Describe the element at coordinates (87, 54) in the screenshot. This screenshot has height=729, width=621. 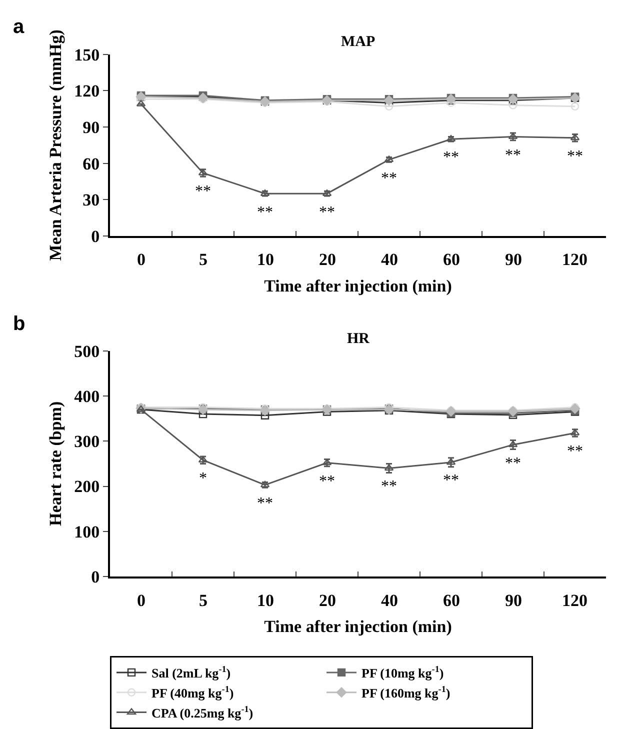
I see `y-tick-label: 150` at that location.